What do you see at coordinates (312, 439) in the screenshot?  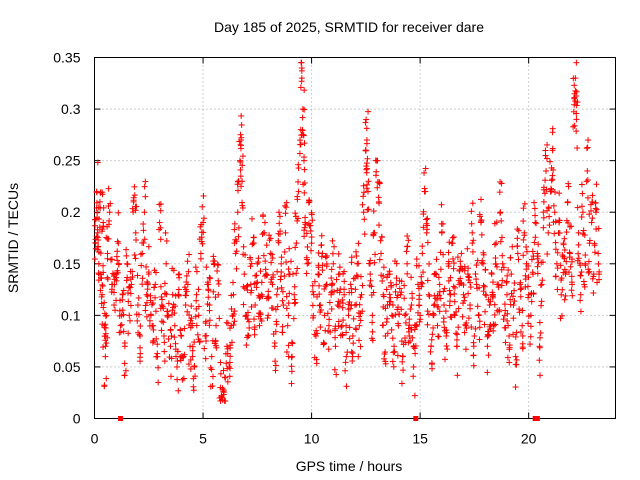 I see `x-tick-label: 10` at bounding box center [312, 439].